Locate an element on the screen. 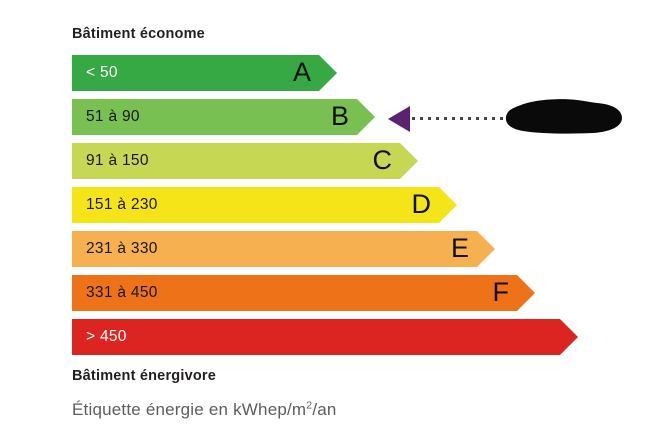 The width and height of the screenshot is (667, 441). band-letter-label: F is located at coordinates (501, 292).